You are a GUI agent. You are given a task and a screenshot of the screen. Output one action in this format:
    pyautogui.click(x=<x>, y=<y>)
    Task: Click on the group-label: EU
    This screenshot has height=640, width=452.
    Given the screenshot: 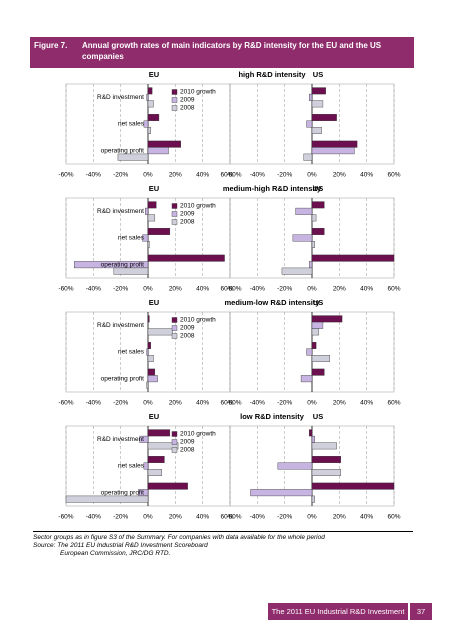 What is the action you would take?
    pyautogui.click(x=154, y=302)
    